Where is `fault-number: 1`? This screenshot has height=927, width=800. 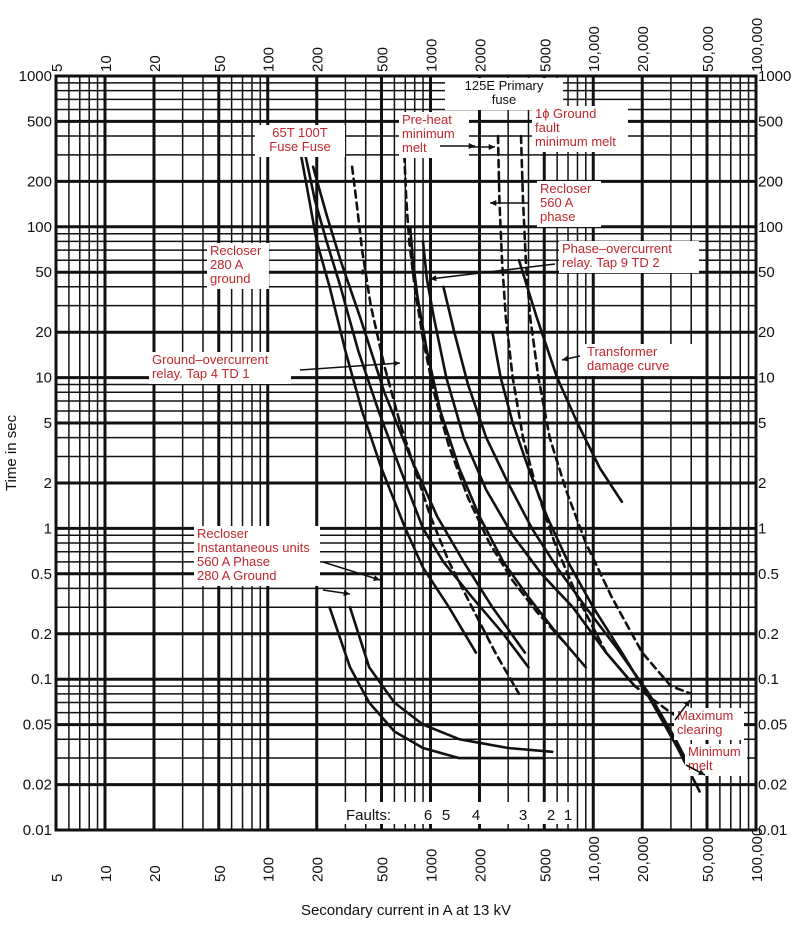
fault-number: 1 is located at coordinates (568, 815).